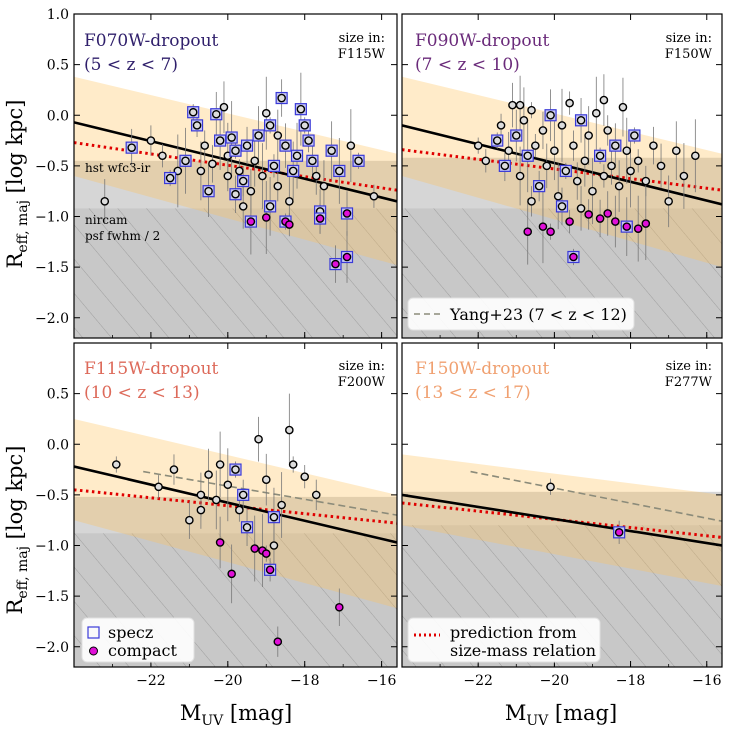  Describe the element at coordinates (596, 496) in the screenshot. I see `yang23-line` at that location.